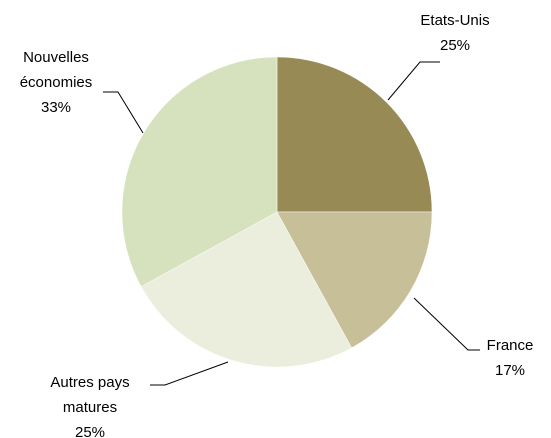  What do you see at coordinates (90, 395) in the screenshot?
I see `category-label: Autres pays matures` at bounding box center [90, 395].